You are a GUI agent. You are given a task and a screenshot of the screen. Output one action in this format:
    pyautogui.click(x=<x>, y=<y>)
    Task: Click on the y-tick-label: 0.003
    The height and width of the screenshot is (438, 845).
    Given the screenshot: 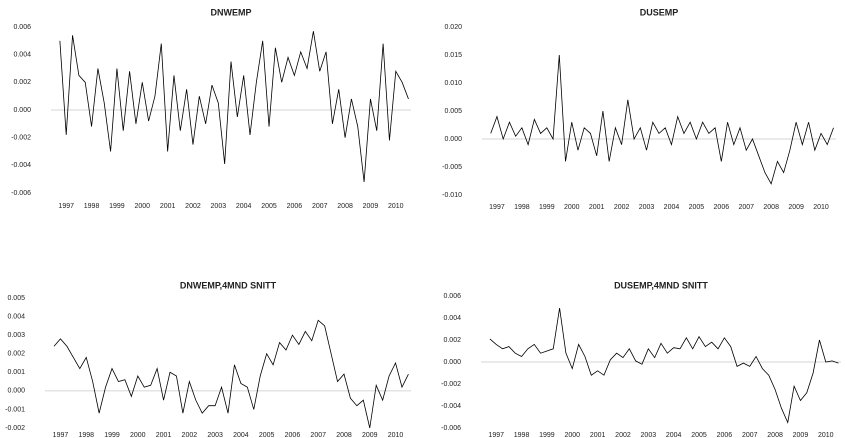 What is the action you would take?
    pyautogui.click(x=16, y=335)
    